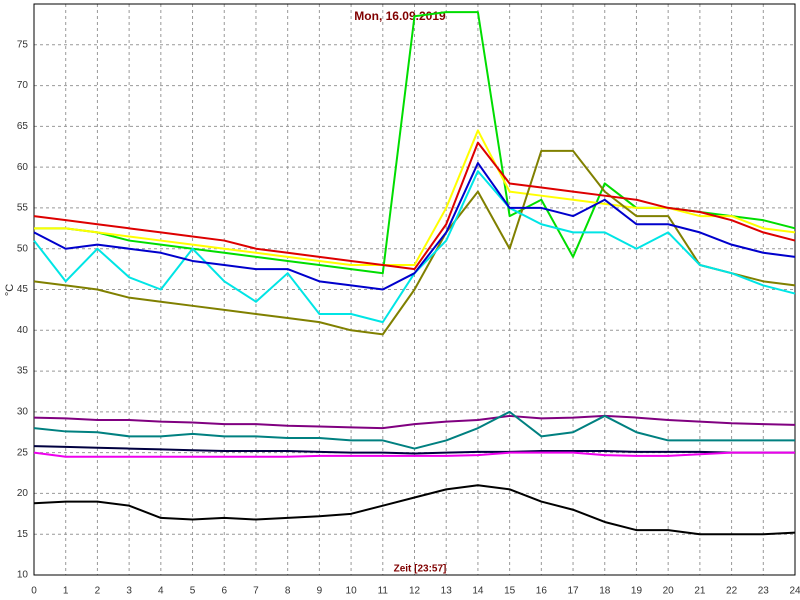 This screenshot has height=600, width=800. What do you see at coordinates (23, 126) in the screenshot?
I see `y-tick-label: 65` at bounding box center [23, 126].